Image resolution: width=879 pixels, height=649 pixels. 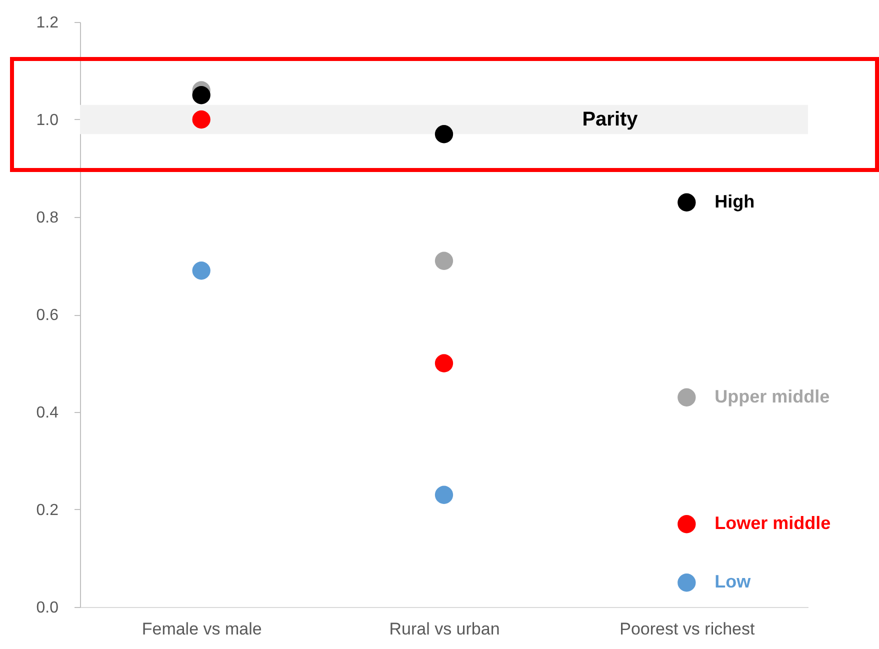 I want to click on series-label: Upper middle, so click(x=772, y=396).